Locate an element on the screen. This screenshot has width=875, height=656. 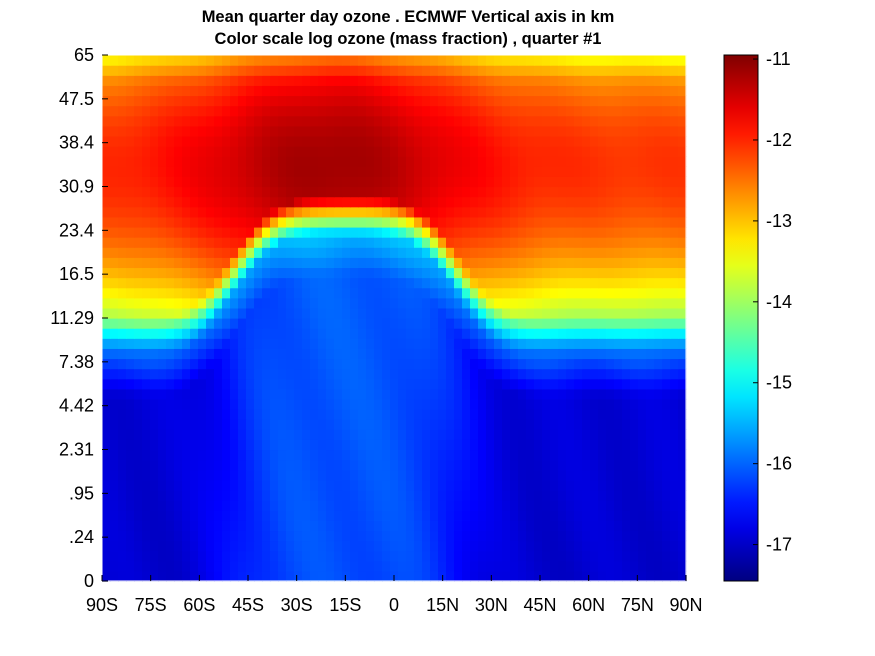
y-tick-label: 30.9 is located at coordinates (76, 187).